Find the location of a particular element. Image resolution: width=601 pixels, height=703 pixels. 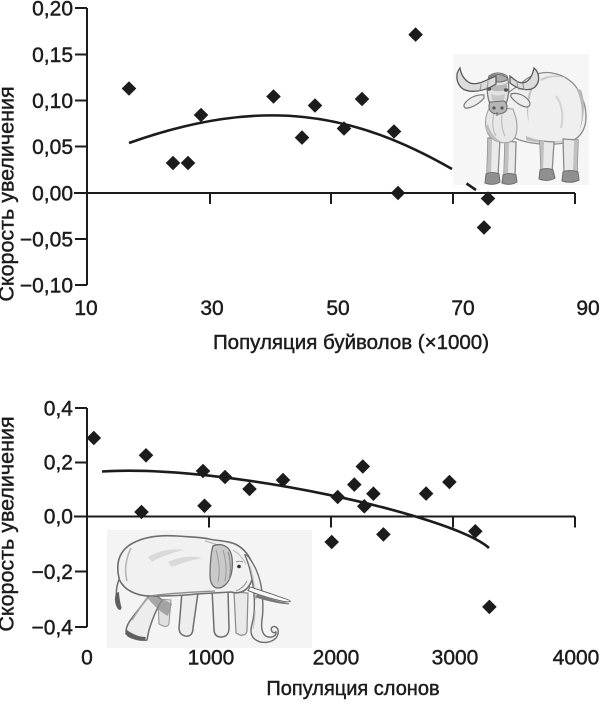

svg-text: 4000 is located at coordinates (576, 658).